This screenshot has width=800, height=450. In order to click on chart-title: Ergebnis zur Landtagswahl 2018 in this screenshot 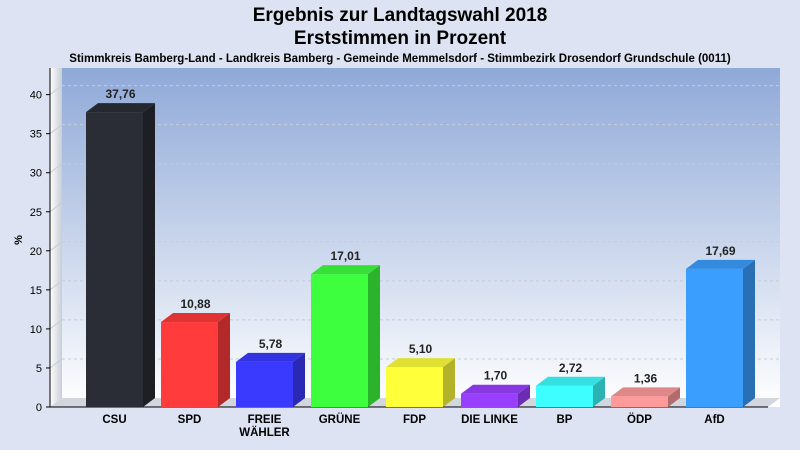, I will do `click(400, 15)`.